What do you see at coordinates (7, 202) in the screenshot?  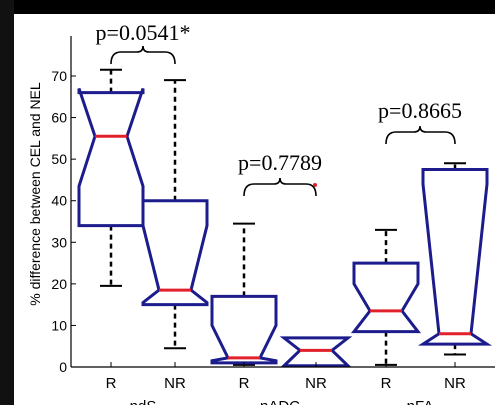 I see `left-edge-strip` at bounding box center [7, 202].